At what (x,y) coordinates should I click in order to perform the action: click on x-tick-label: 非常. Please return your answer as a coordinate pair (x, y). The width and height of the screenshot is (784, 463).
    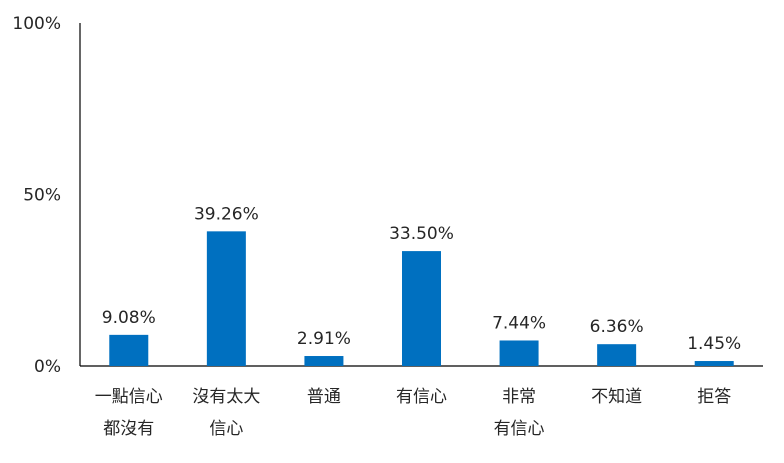
    Looking at the image, I should click on (519, 397).